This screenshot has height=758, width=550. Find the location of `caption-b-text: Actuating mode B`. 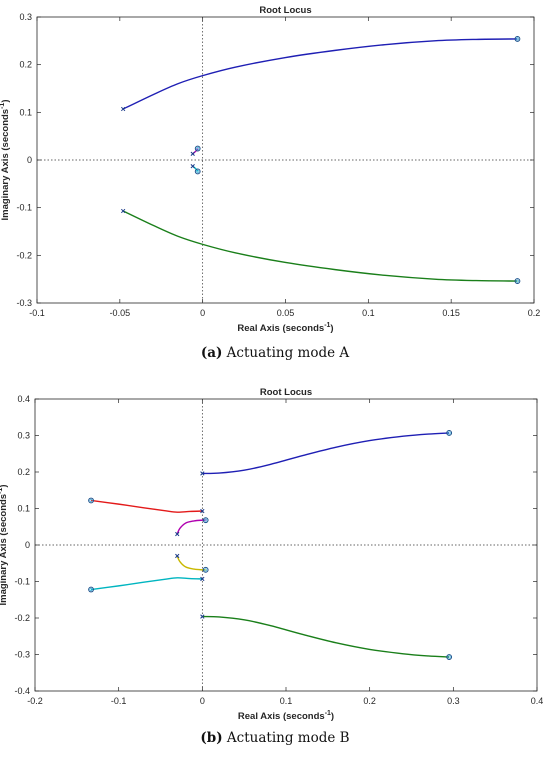

caption-b-text: Actuating mode B is located at coordinates (286, 738).